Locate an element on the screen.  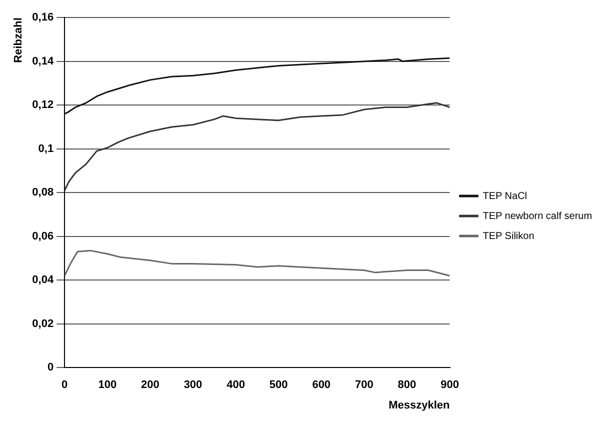
y-tick-label: 0,14 is located at coordinates (43, 61).